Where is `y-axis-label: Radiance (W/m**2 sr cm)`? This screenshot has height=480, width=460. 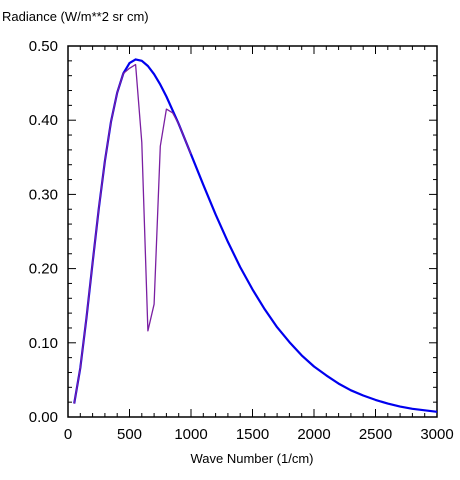 y-axis-label: Radiance (W/m**2 sr cm) is located at coordinates (75, 16).